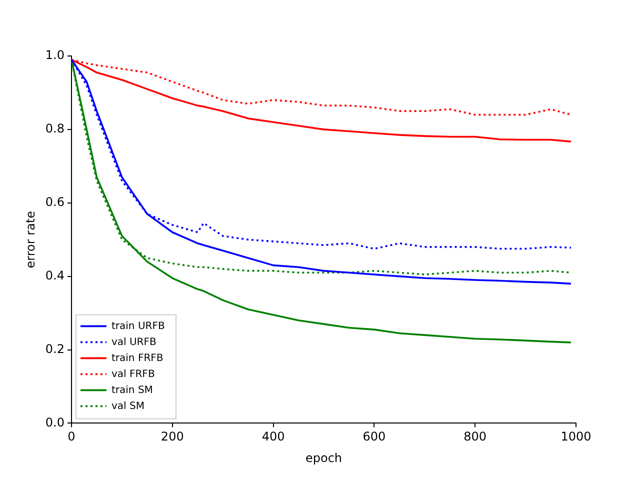  What do you see at coordinates (132, 390) in the screenshot?
I see `legend-label: train SM` at bounding box center [132, 390].